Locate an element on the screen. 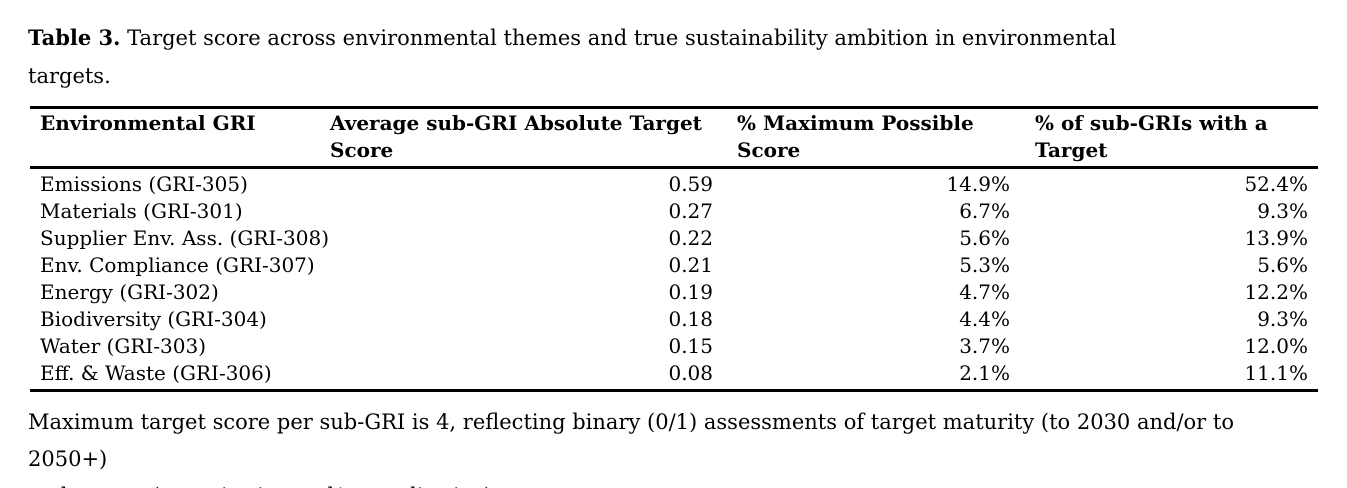  cell-avg-score: 0.18 is located at coordinates (690, 319).